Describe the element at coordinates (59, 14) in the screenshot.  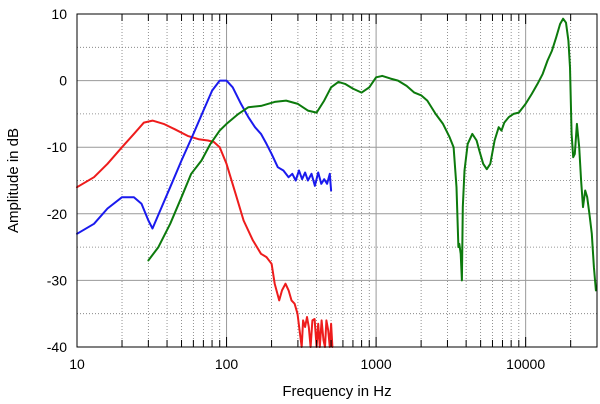
I see `y-tick-label: 10` at that location.